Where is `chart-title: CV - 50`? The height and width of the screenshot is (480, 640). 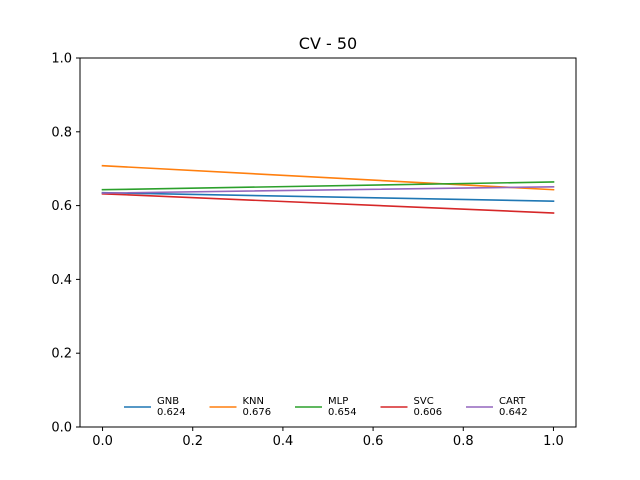
chart-title: CV - 50 is located at coordinates (328, 43).